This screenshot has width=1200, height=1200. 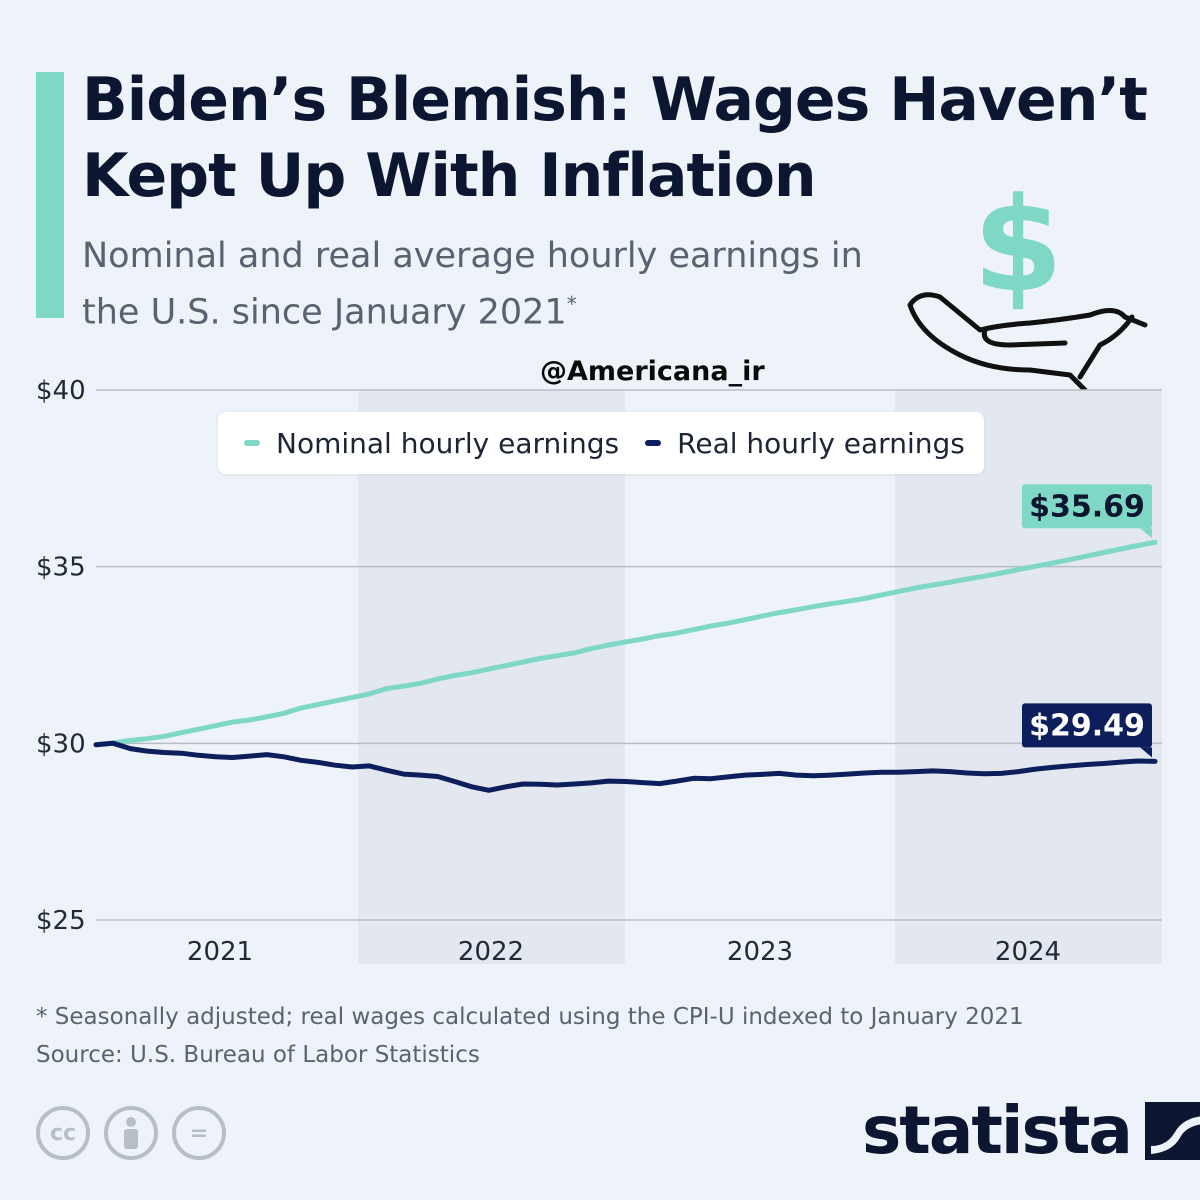 I want to click on legend-item-nominal: Nominal hourly earnings, so click(x=418, y=443).